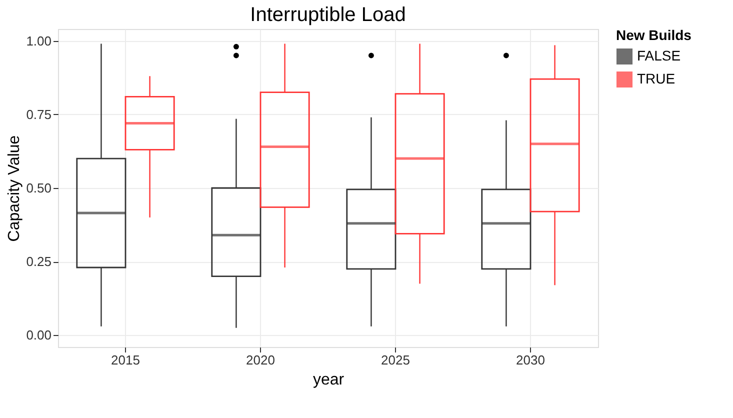 Image resolution: width=733 pixels, height=418 pixels. What do you see at coordinates (530, 360) in the screenshot?
I see `x-tick-label: 2030` at bounding box center [530, 360].